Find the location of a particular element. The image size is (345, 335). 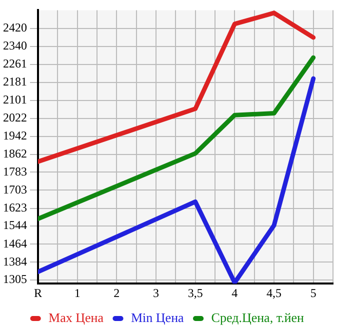

x-tick-label: 4,5 is located at coordinates (274, 293).